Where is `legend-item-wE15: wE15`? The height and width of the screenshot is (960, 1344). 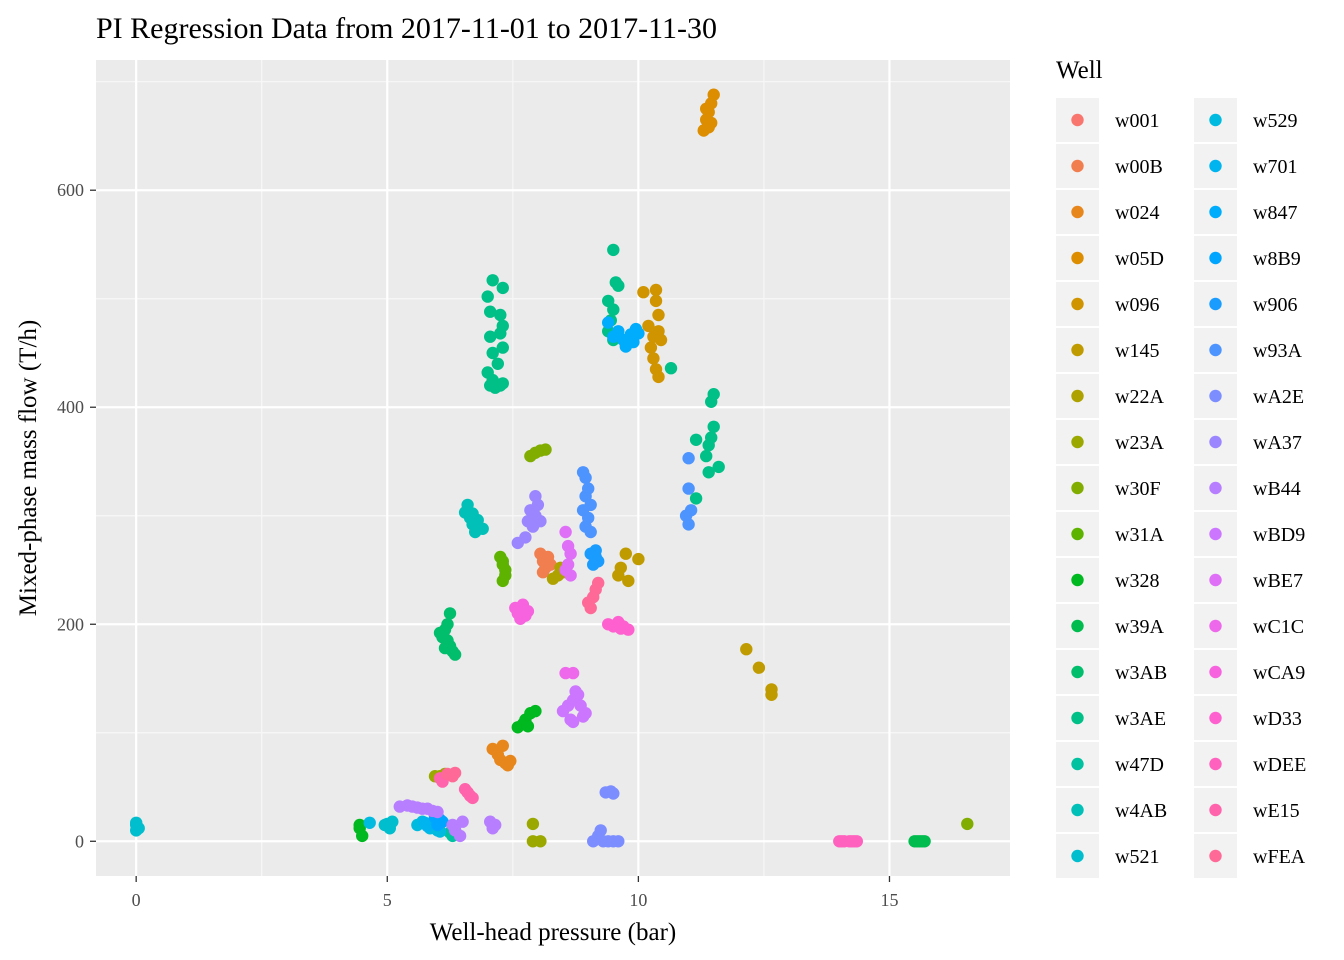
legend-item-wE15: wE15 is located at coordinates (1247, 810).